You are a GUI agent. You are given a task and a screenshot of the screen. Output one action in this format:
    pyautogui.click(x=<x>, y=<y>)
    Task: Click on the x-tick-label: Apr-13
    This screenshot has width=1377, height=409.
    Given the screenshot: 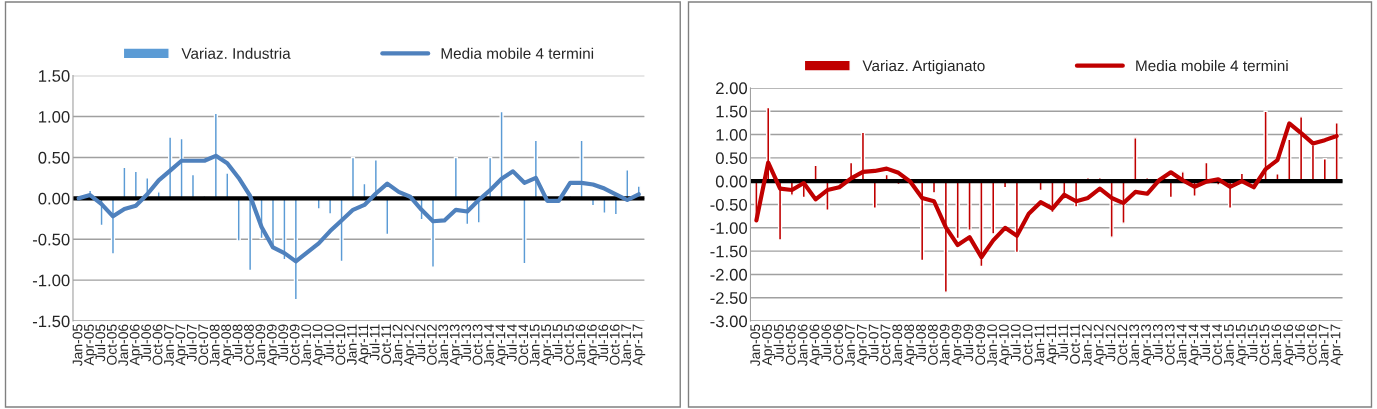 What is the action you would take?
    pyautogui.click(x=1147, y=345)
    